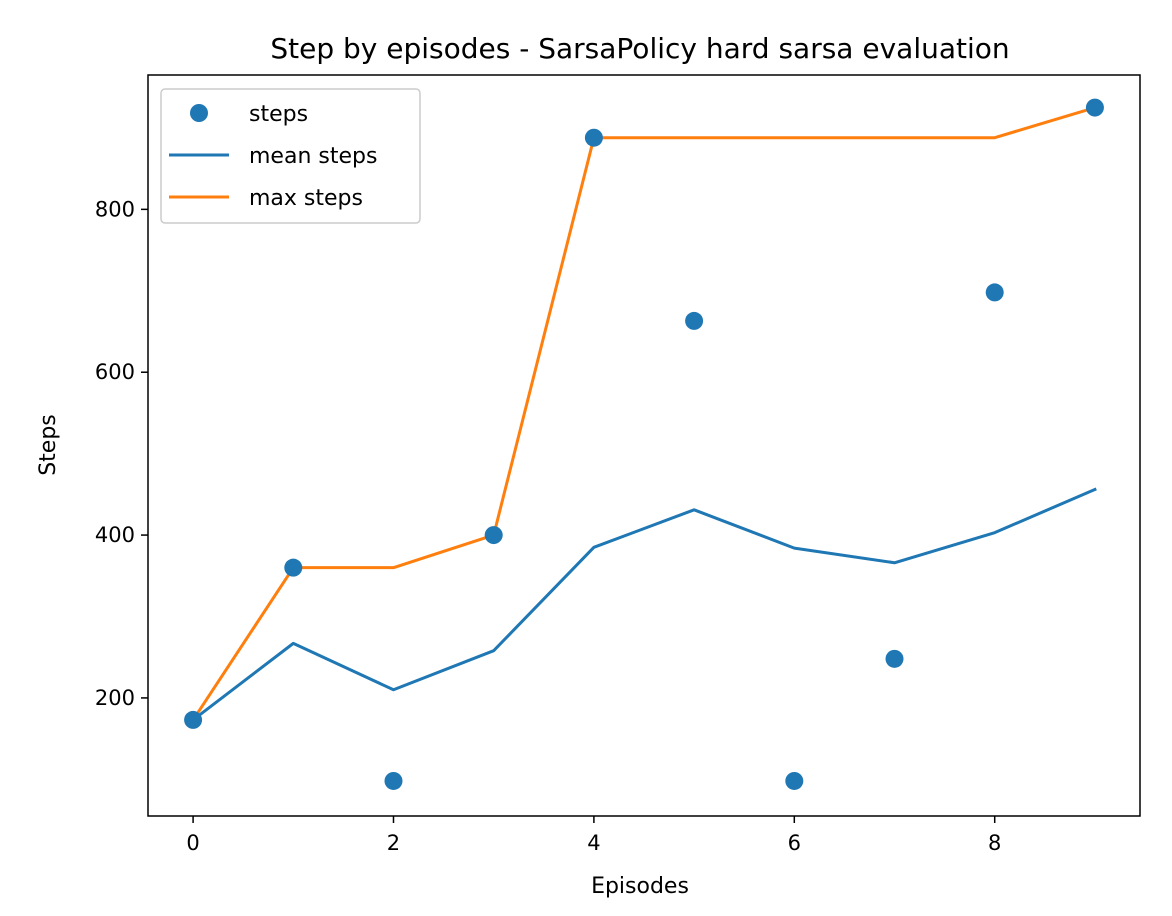 The width and height of the screenshot is (1172, 916). What do you see at coordinates (278, 114) in the screenshot?
I see `legend-label-steps: steps` at bounding box center [278, 114].